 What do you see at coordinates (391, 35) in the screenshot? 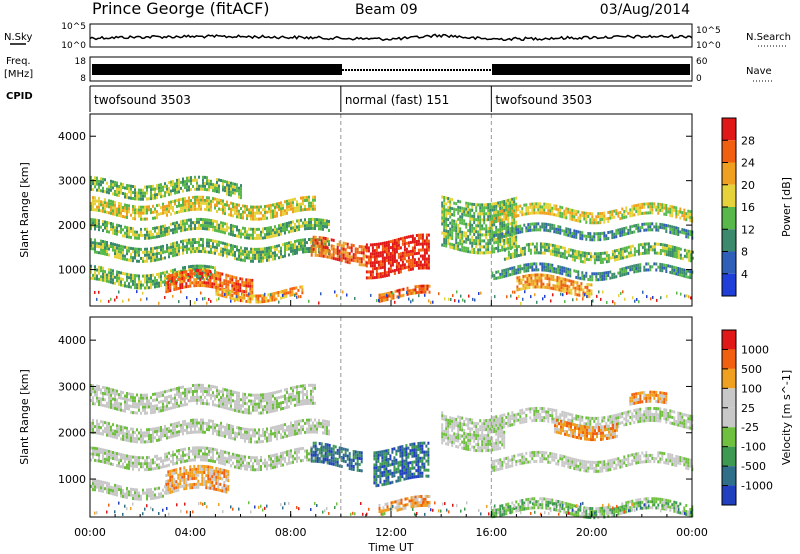
I see `nsky-panel` at bounding box center [391, 35].